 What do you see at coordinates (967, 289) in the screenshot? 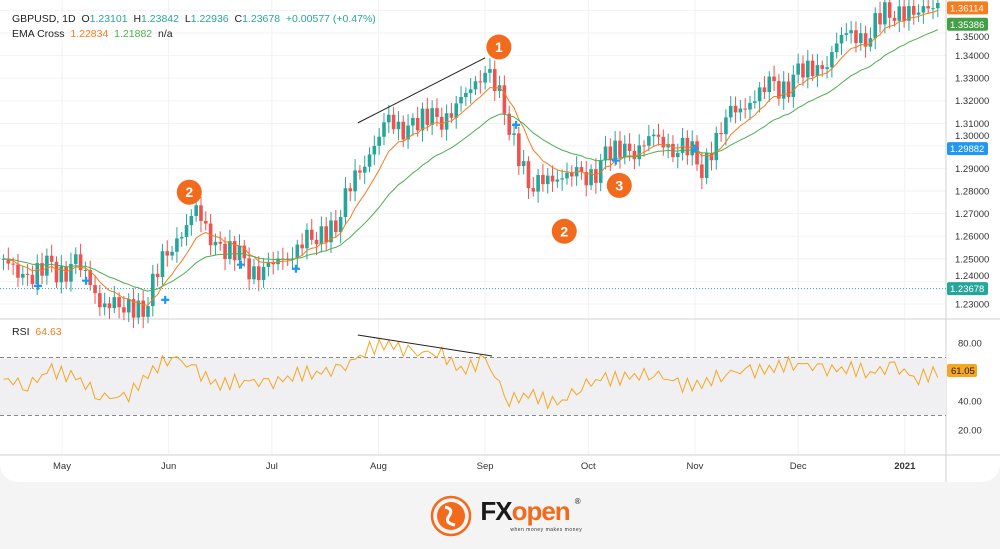
I see `price-tag-label: 1.23678` at bounding box center [967, 289].